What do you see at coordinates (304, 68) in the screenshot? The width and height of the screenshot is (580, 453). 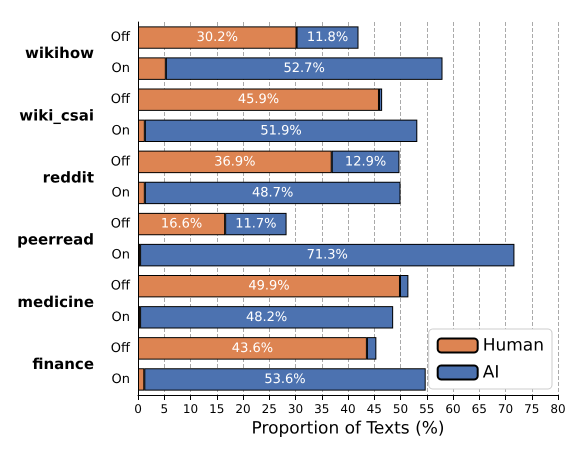 I see `data-label: 52.7%` at bounding box center [304, 68].